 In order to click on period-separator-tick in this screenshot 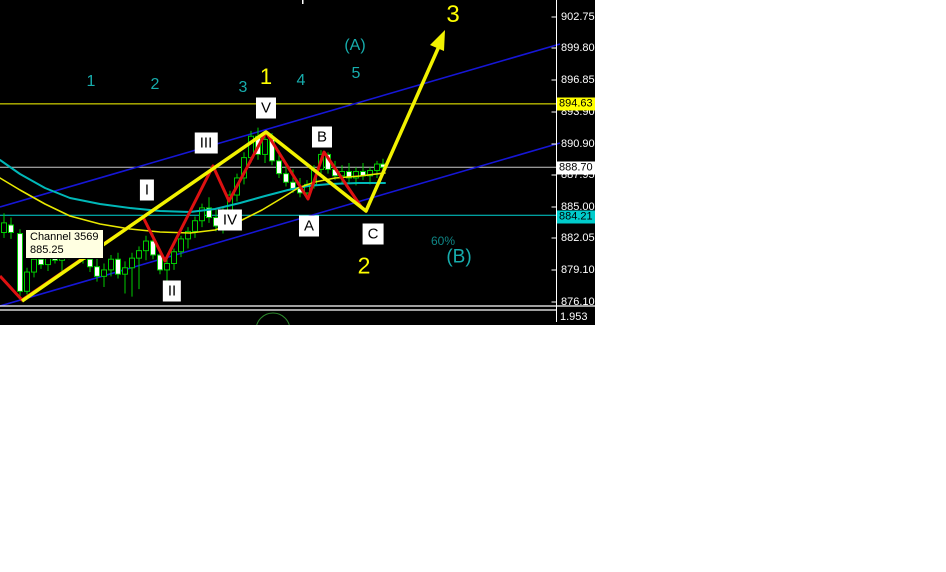, I will do `click(303, 2)`.